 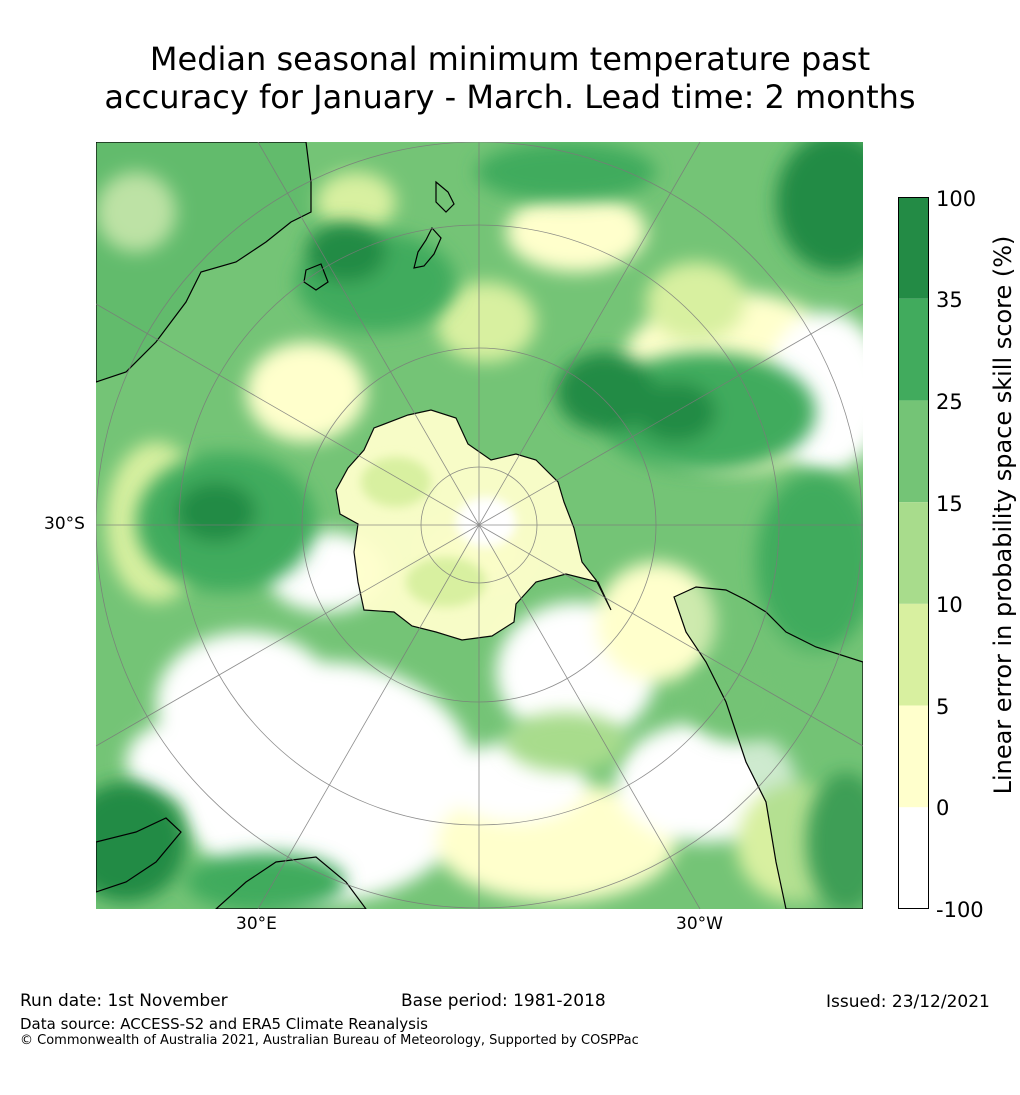 What do you see at coordinates (949, 402) in the screenshot?
I see `colorbar-tick-25: 25` at bounding box center [949, 402].